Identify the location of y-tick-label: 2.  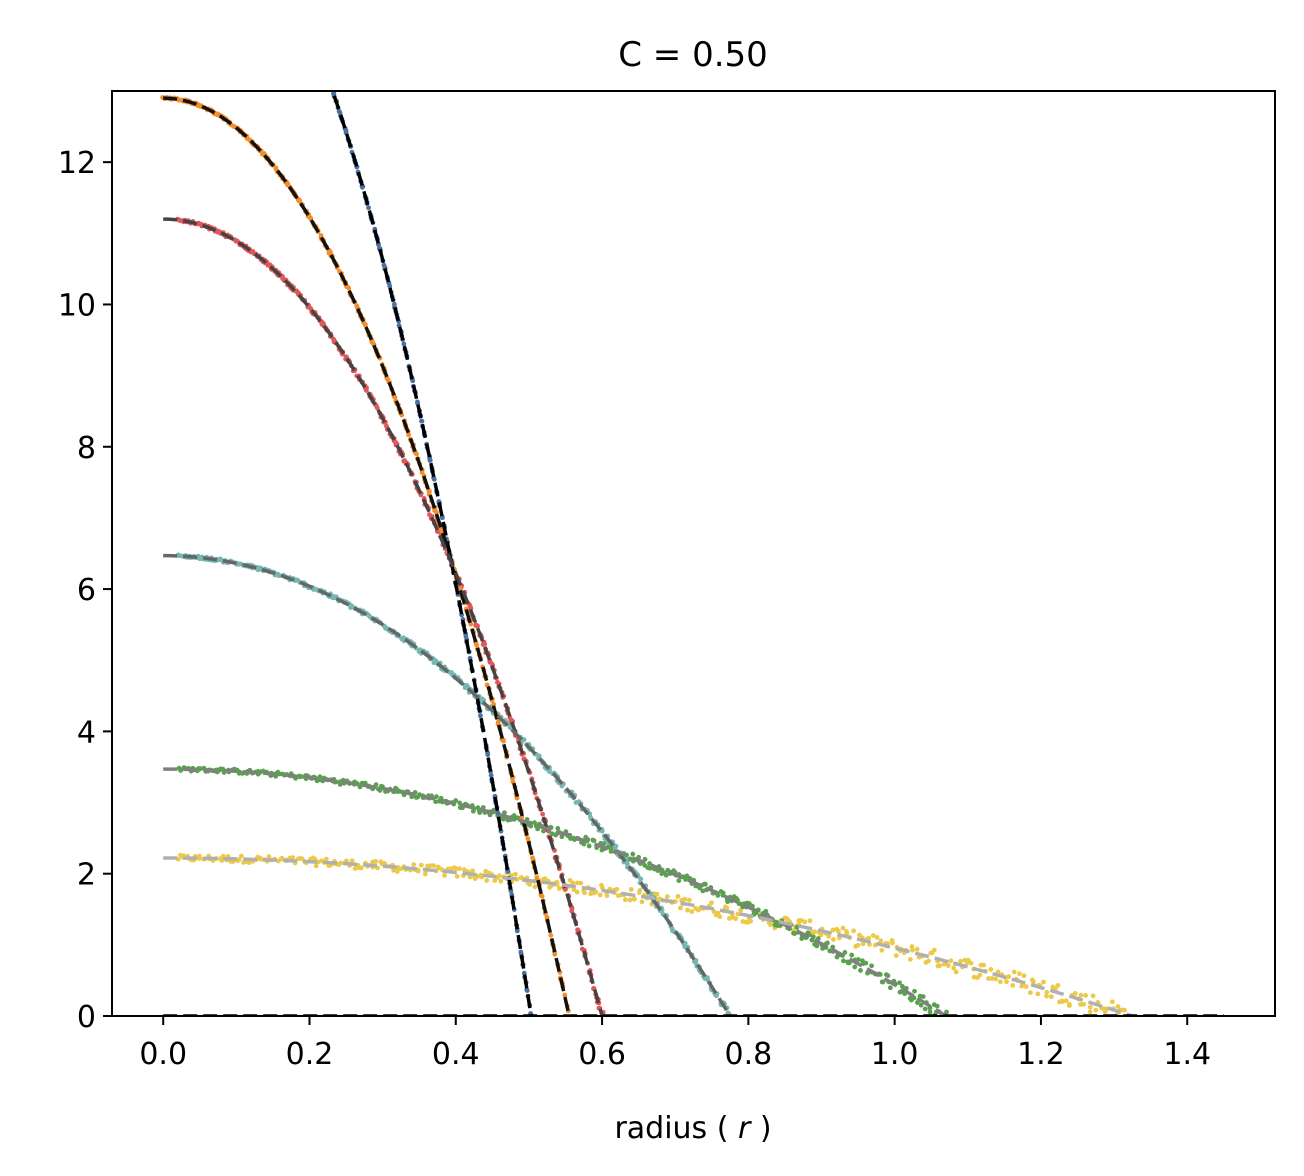
(86, 875).